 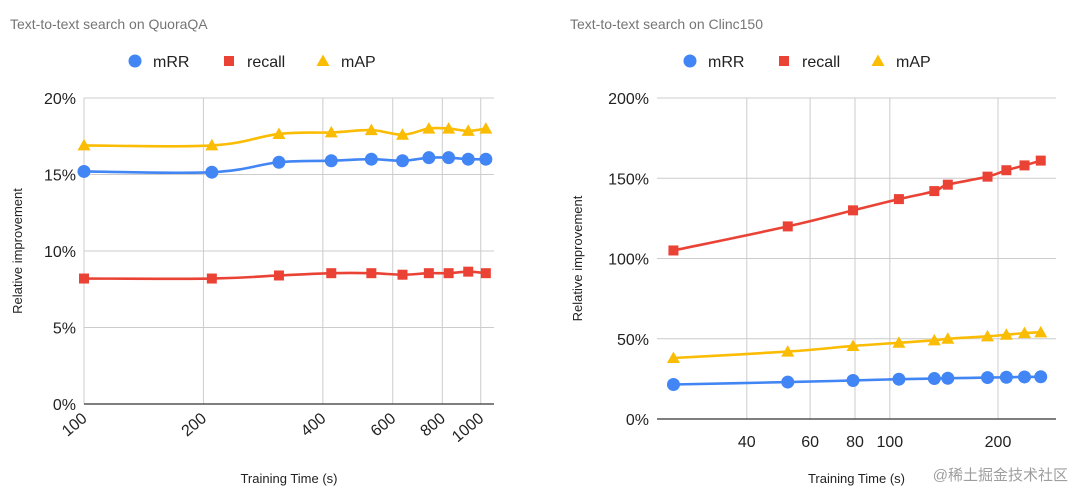 I want to click on clinc150-xtick-label-3: 100, so click(x=889, y=442).